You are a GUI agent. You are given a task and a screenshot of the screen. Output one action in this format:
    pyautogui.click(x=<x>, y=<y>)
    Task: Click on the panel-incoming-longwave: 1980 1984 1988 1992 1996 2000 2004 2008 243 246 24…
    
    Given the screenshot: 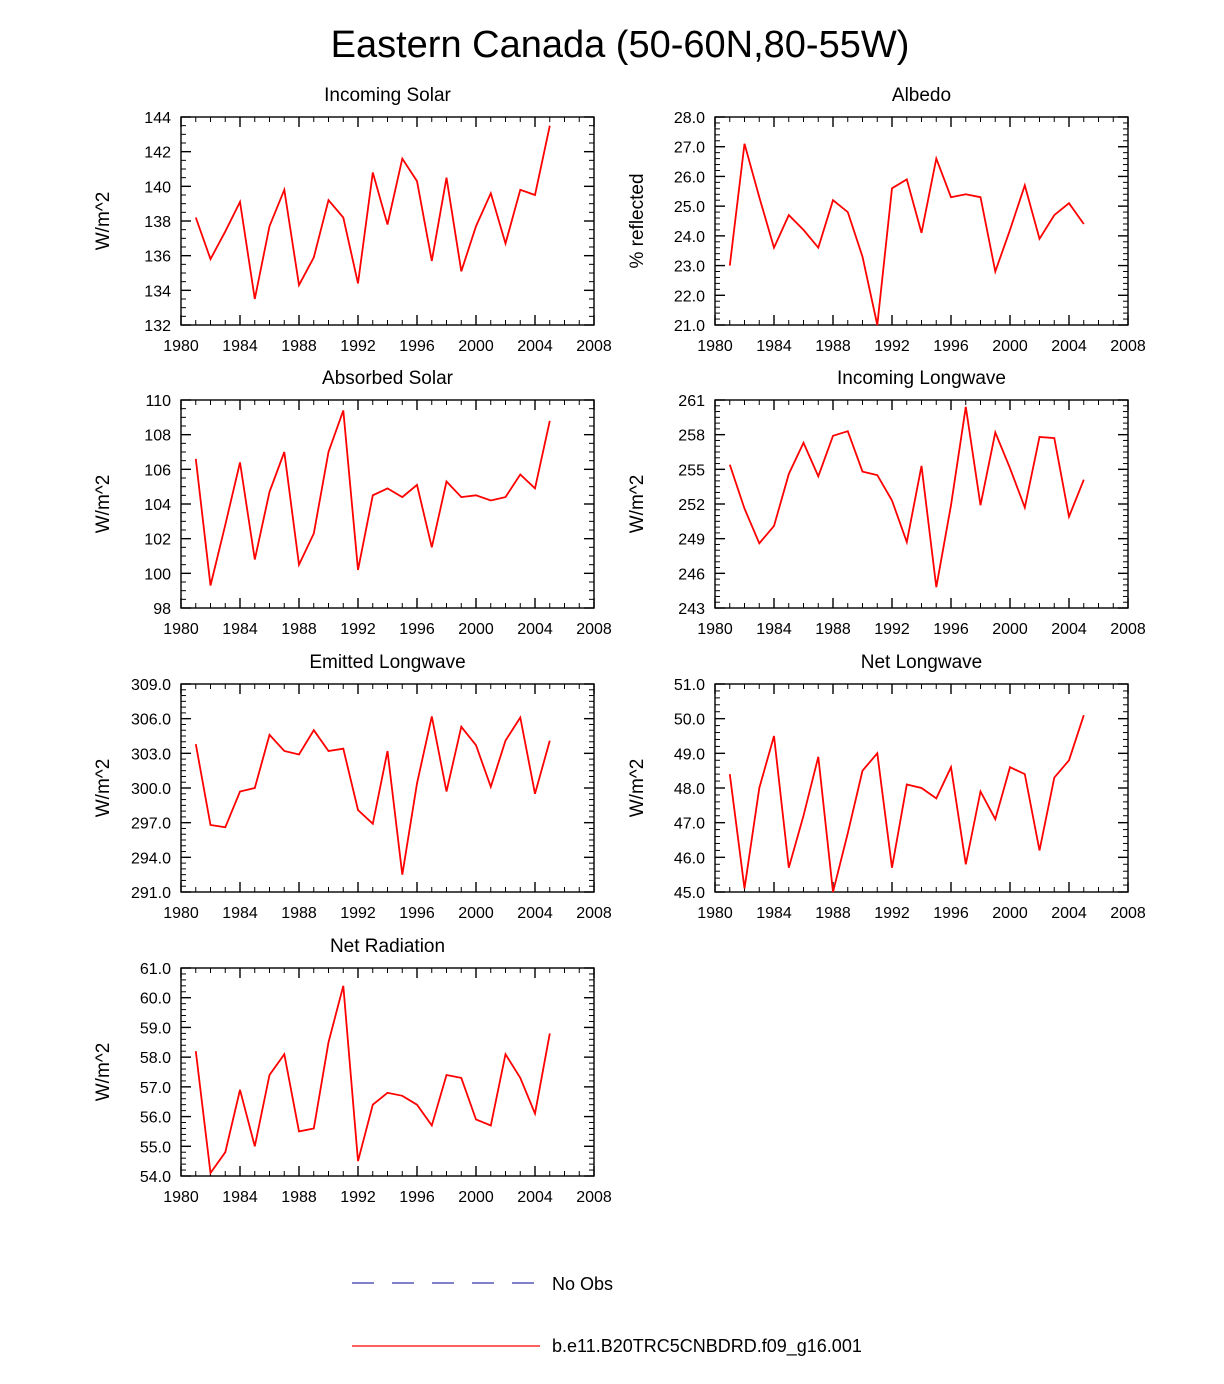 What is the action you would take?
    pyautogui.click(x=886, y=503)
    